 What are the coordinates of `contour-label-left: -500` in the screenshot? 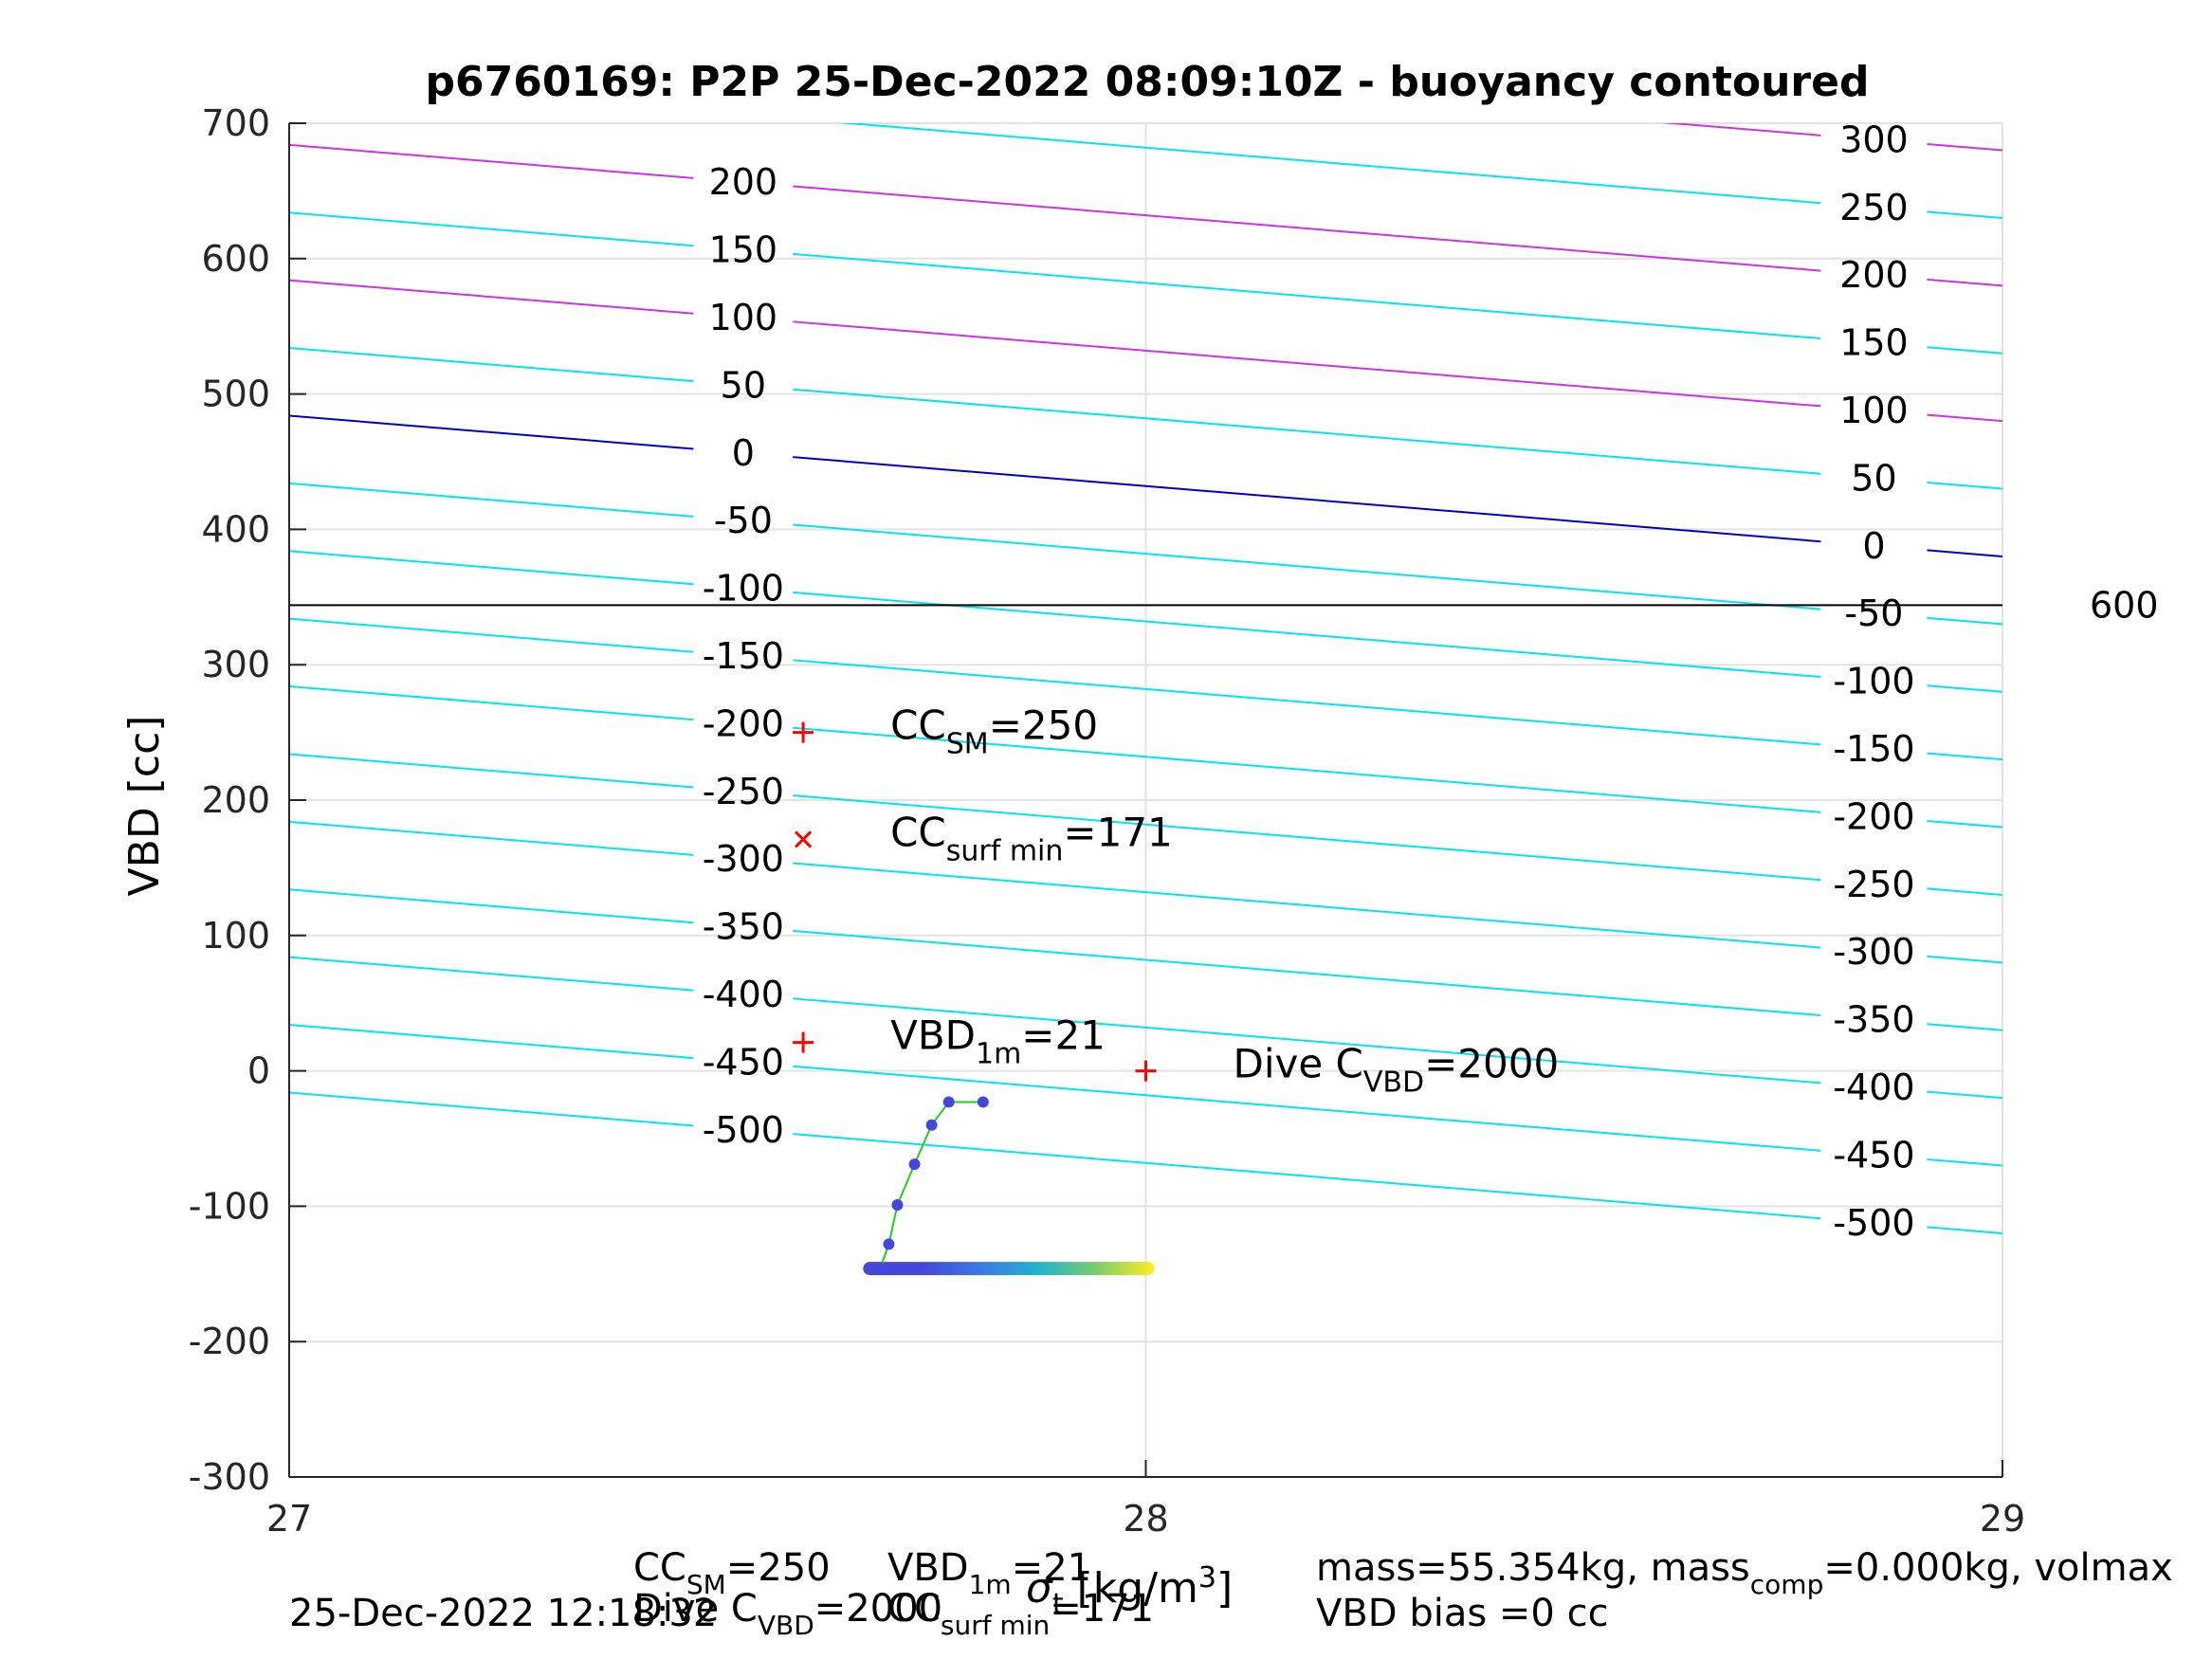 It's located at (743, 1130).